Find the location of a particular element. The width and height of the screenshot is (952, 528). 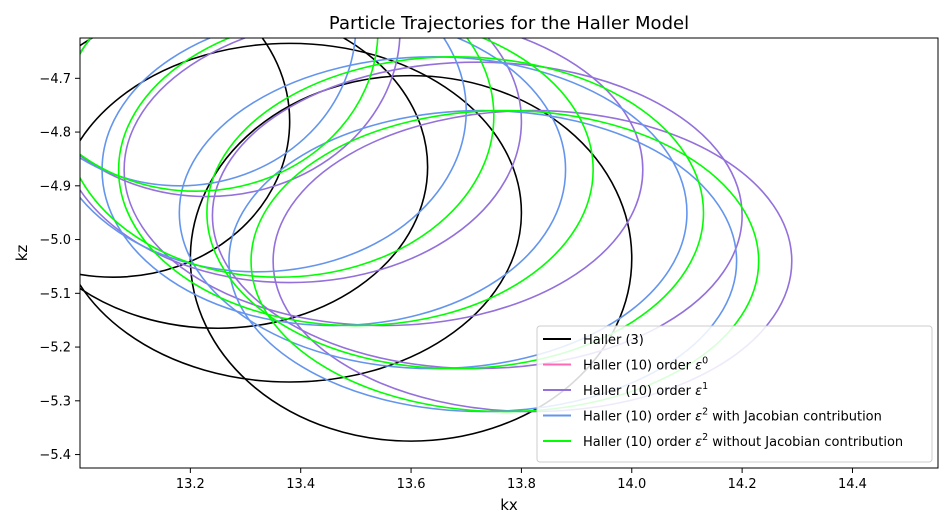

legend-box is located at coordinates (734, 394).